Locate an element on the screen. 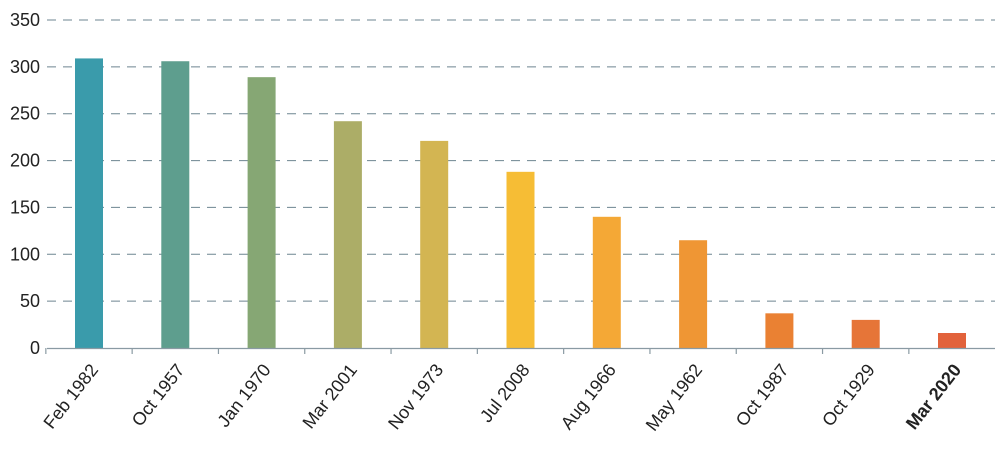 This screenshot has height=455, width=1000. y-tick-label: 0 is located at coordinates (35, 348).